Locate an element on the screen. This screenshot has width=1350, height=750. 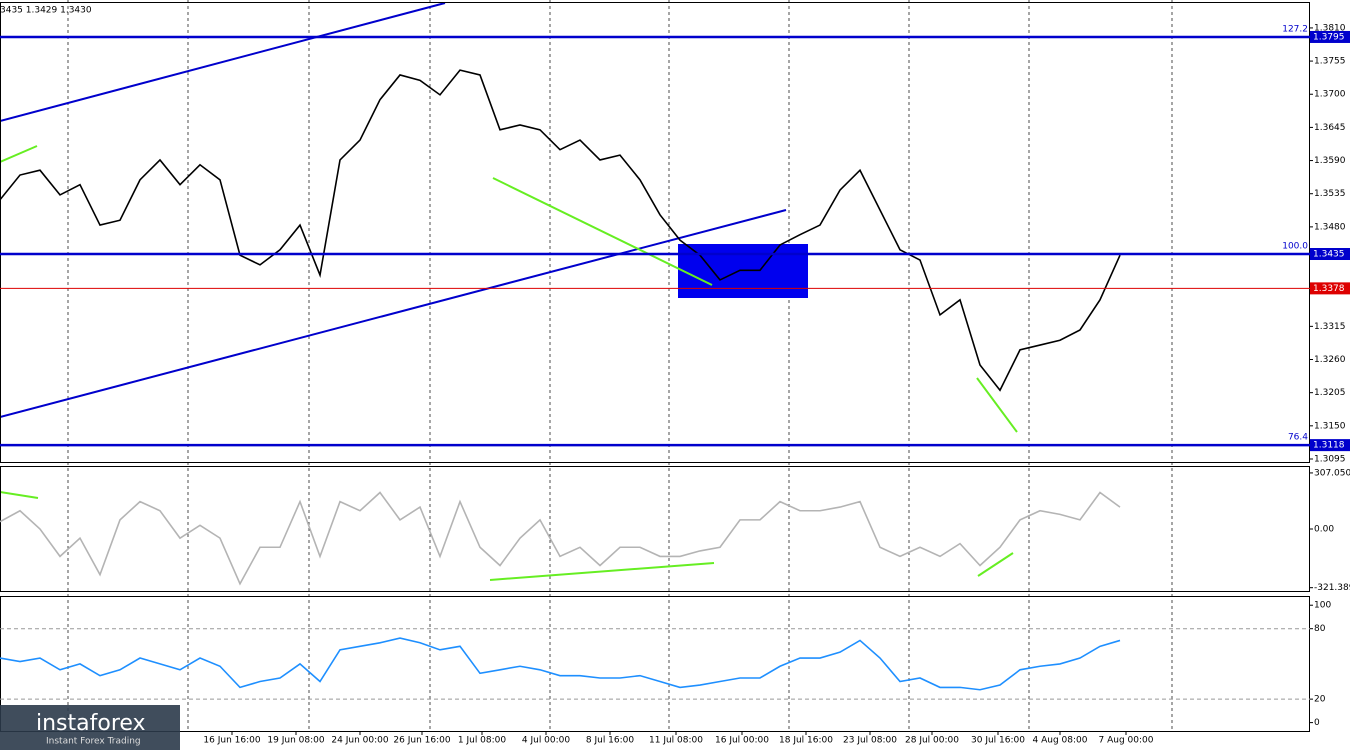
y-tick-label: 100 is located at coordinates (1322, 606).